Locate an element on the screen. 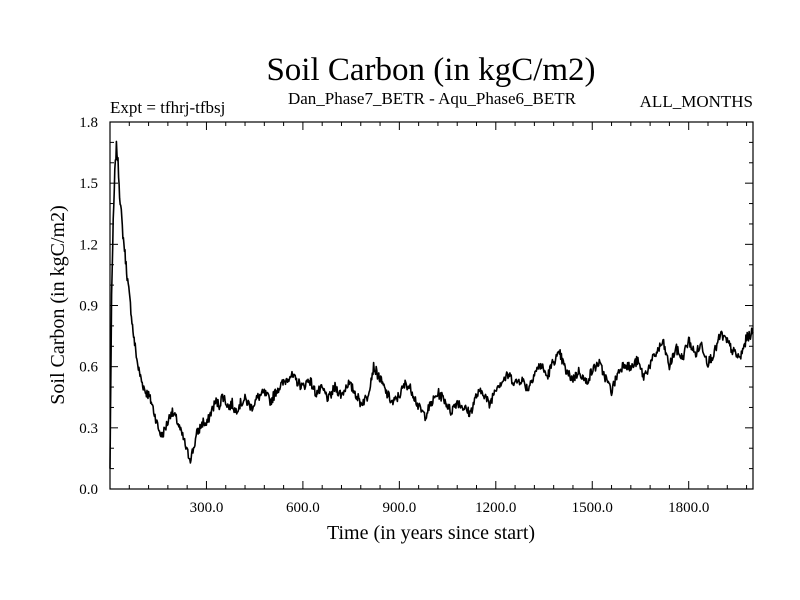 Image resolution: width=800 pixels, height=600 pixels. y-tick-label: 1.5 is located at coordinates (88, 184).